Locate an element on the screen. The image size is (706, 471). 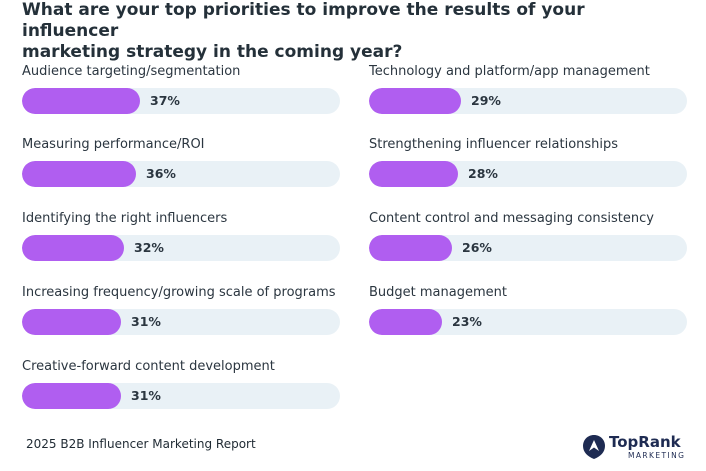
bar-label: Measuring performance/ROI is located at coordinates (113, 144).